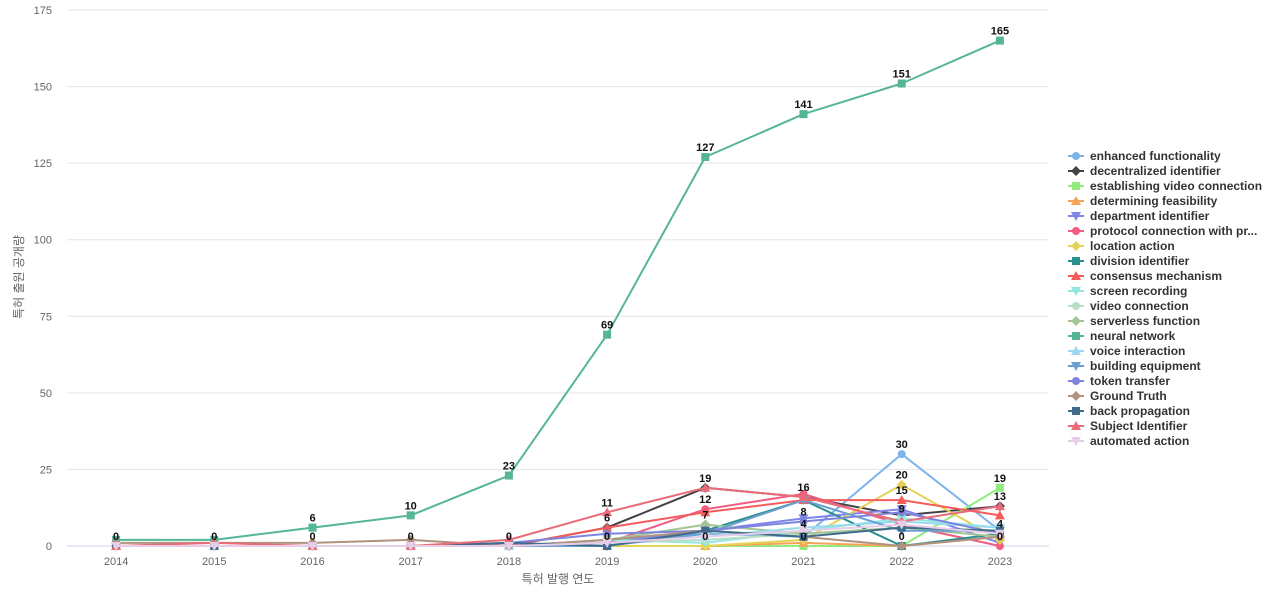  I want to click on data-label: 10, so click(411, 506).